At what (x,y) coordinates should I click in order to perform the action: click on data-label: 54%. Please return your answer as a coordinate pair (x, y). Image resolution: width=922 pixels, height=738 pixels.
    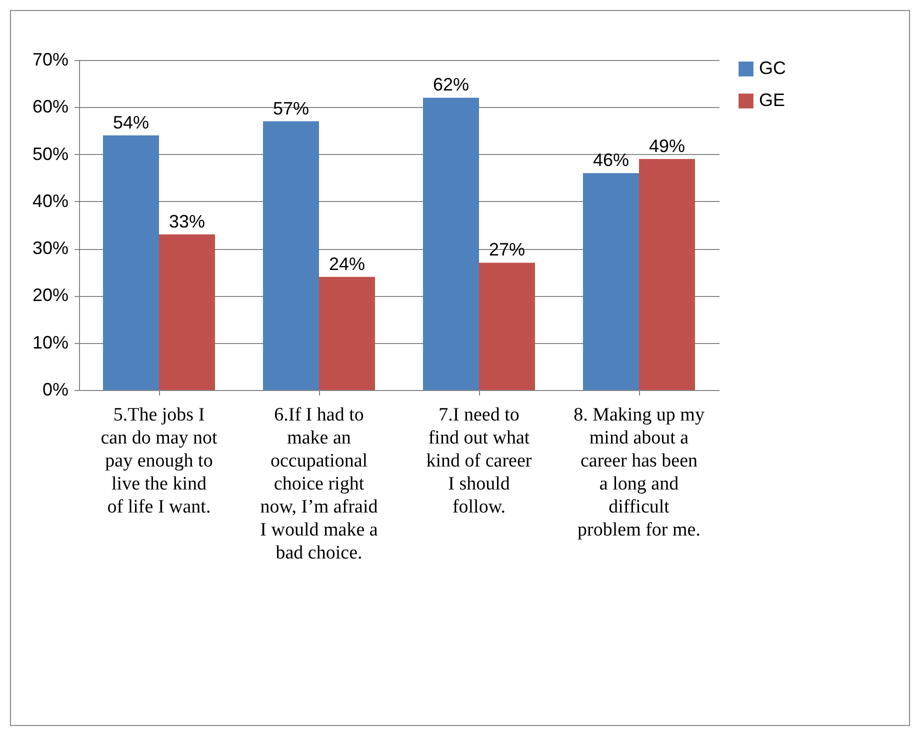
    Looking at the image, I should click on (131, 122).